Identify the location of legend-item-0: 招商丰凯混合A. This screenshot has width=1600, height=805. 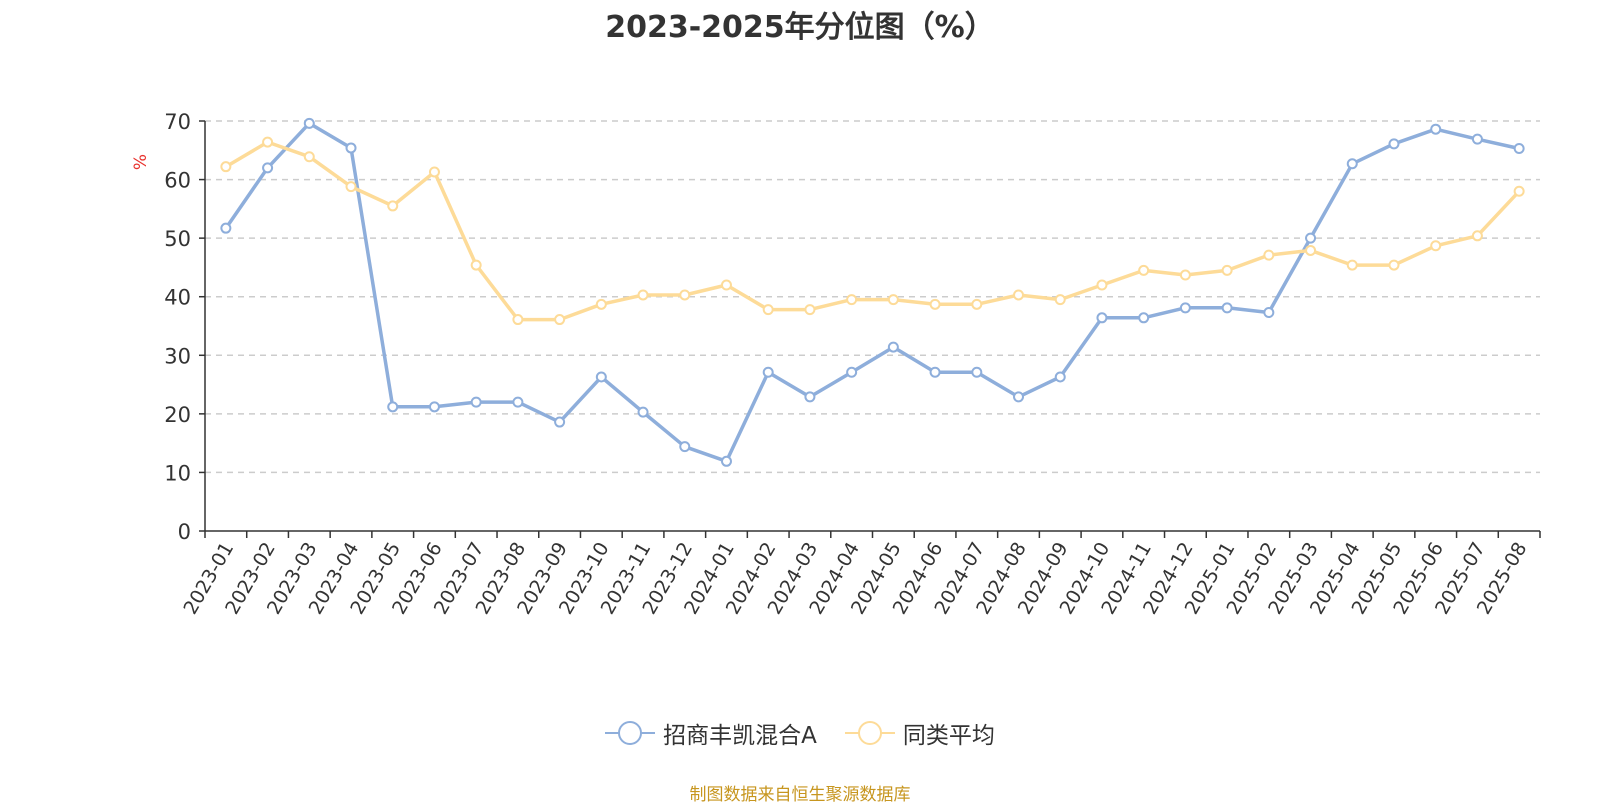
(711, 733).